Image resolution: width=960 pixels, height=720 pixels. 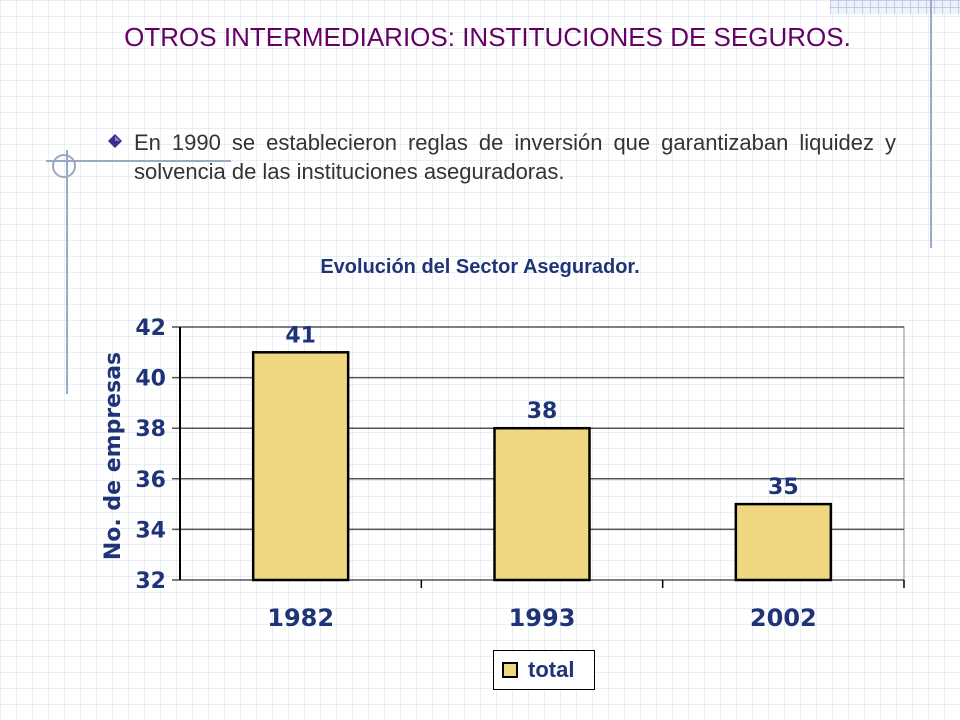 What do you see at coordinates (542, 504) in the screenshot?
I see `bar-1993` at bounding box center [542, 504].